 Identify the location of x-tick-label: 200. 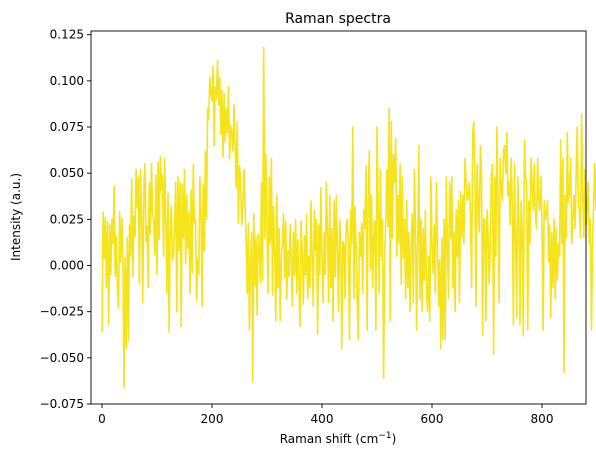
(212, 419).